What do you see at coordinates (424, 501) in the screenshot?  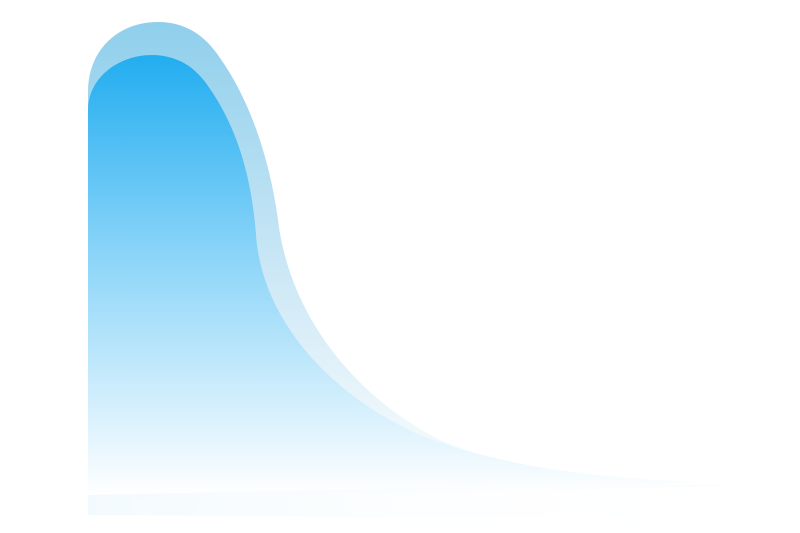 I see `floor-reflection` at bounding box center [424, 501].